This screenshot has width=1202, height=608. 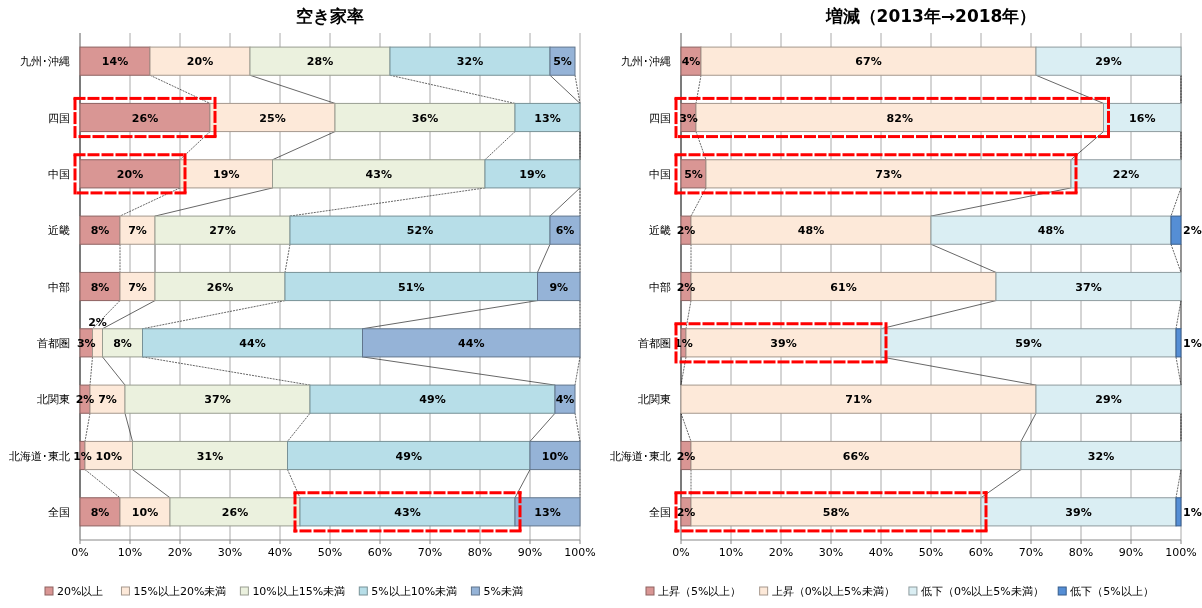 What do you see at coordinates (378, 174) in the screenshot?
I see `data-label: 43%` at bounding box center [378, 174].